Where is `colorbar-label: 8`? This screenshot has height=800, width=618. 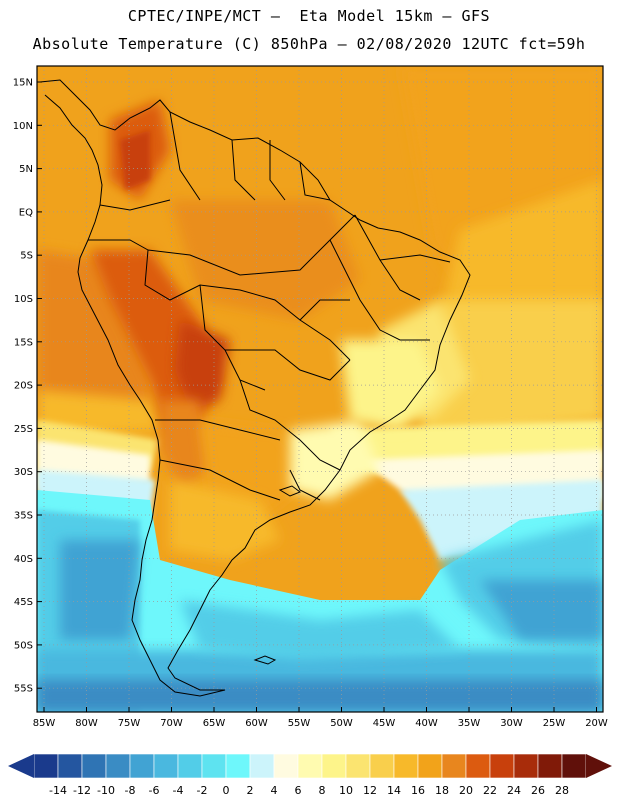
colorbar-label: 8 is located at coordinates (322, 790).